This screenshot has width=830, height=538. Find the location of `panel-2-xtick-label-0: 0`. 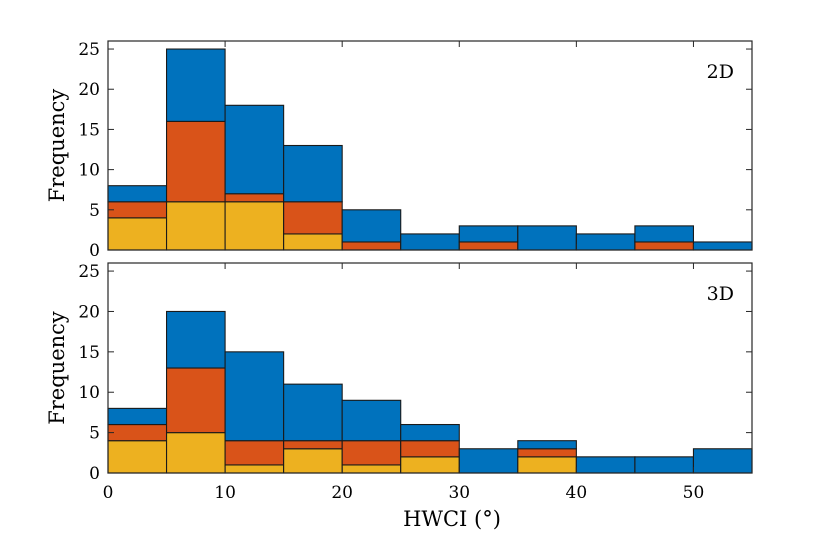

panel-2-xtick-label-0: 0 is located at coordinates (108, 493).